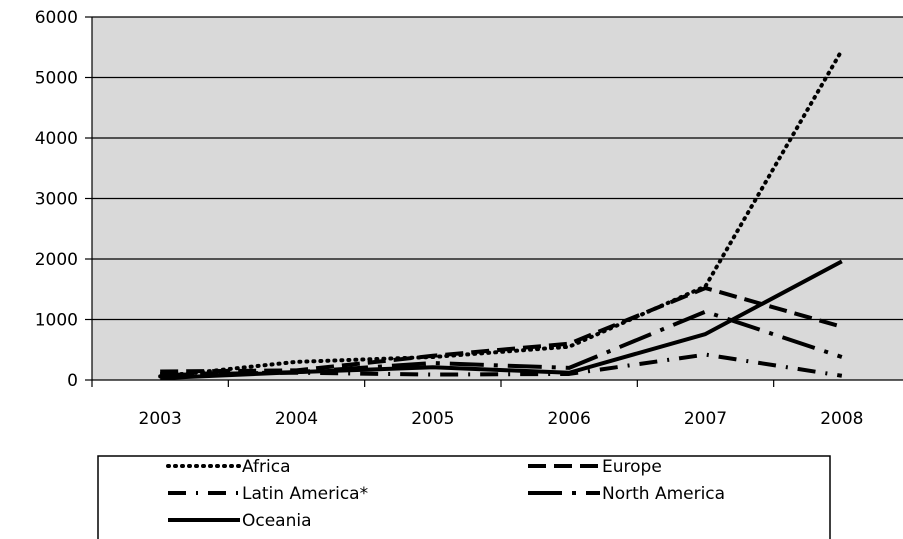 The image size is (903, 539). Describe the element at coordinates (56, 18) in the screenshot. I see `y-tick-label: 6000` at that location.